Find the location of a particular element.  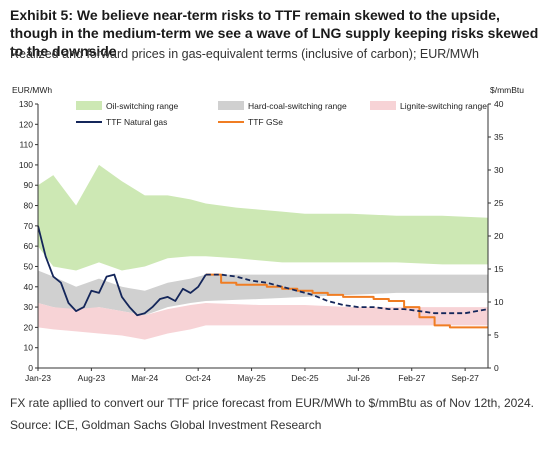

legend-label: Lignite-switching range is located at coordinates (443, 106).